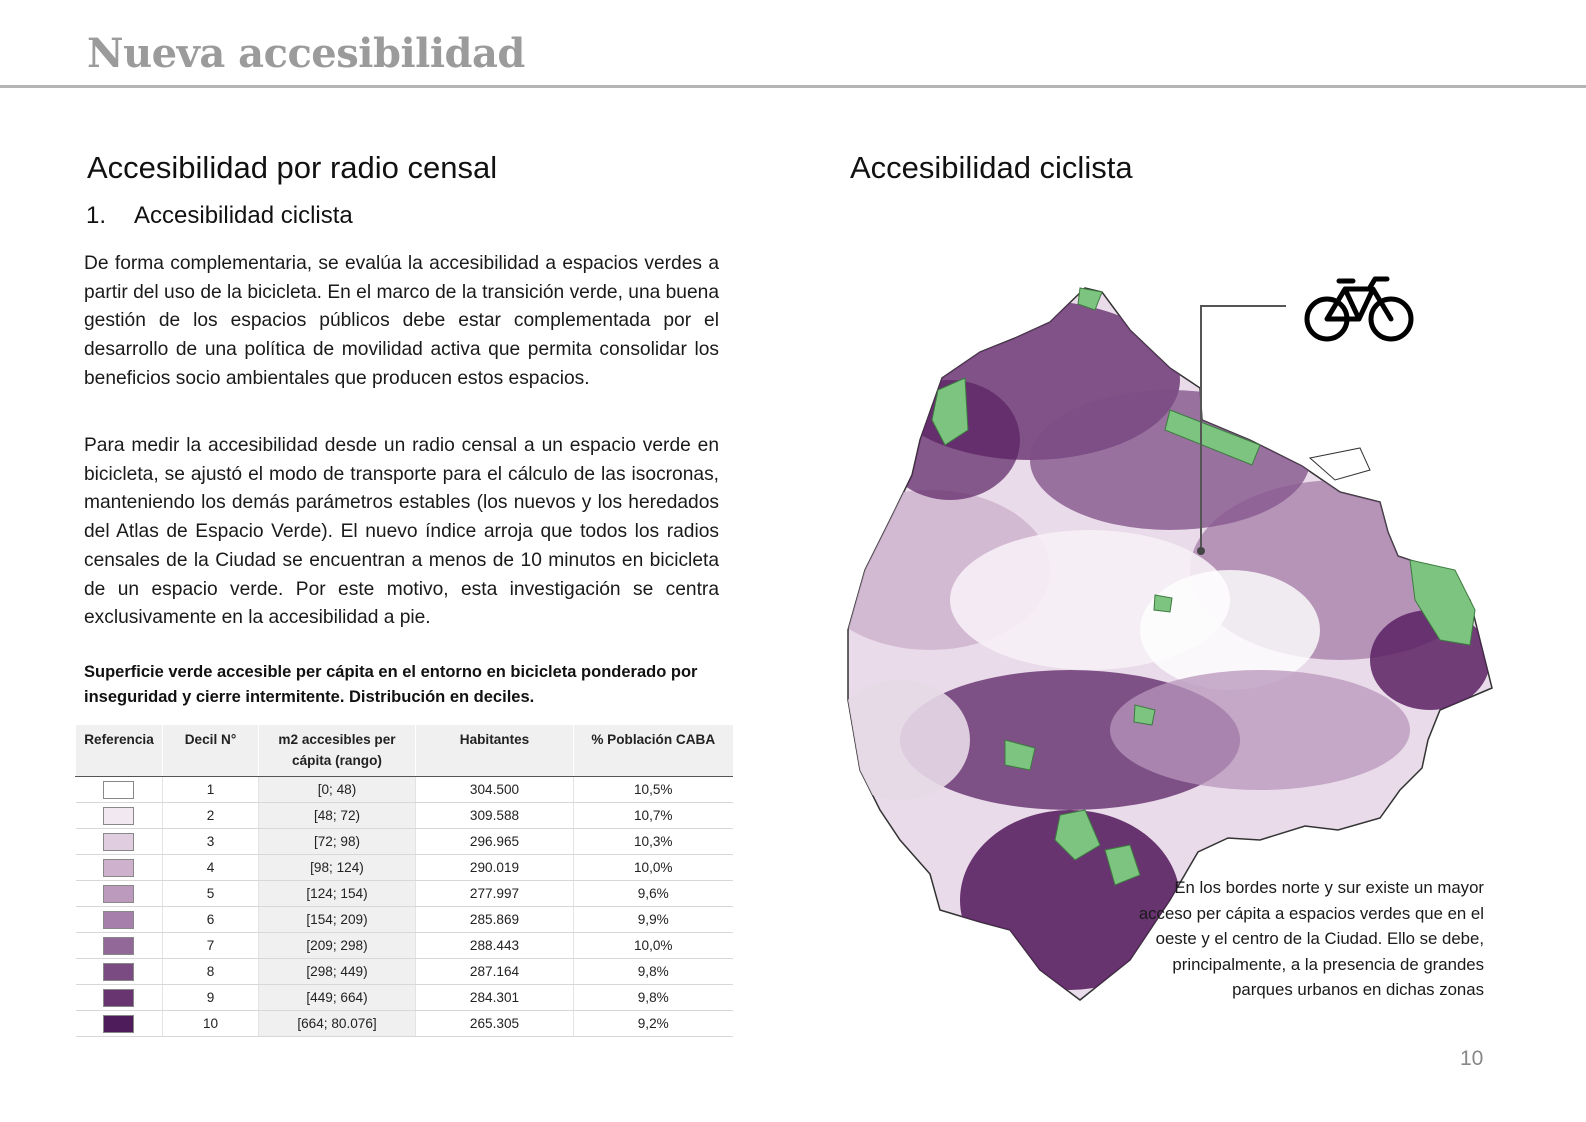  What do you see at coordinates (337, 971) in the screenshot?
I see `range-cell: [298; 449)` at bounding box center [337, 971].